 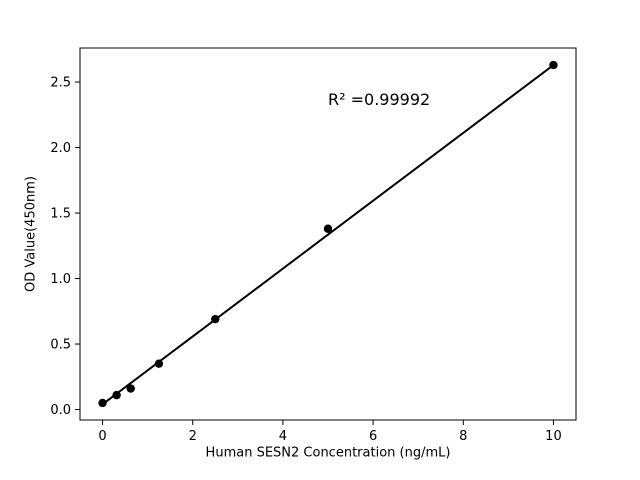 What do you see at coordinates (31, 234) in the screenshot?
I see `y-axis-label: OD Value(450nm)` at bounding box center [31, 234].